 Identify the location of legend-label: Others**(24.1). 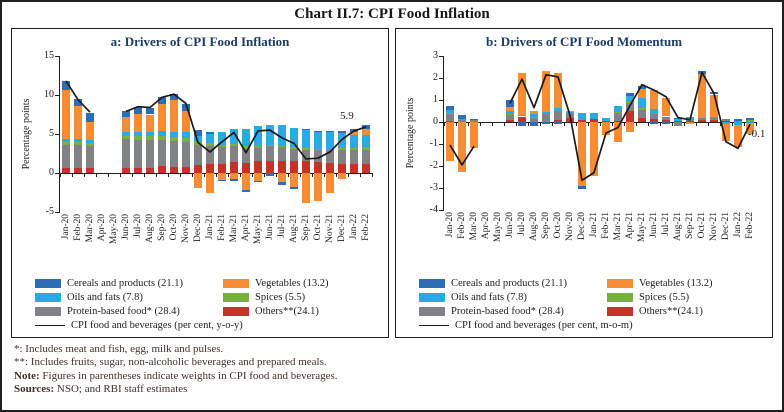
(287, 311).